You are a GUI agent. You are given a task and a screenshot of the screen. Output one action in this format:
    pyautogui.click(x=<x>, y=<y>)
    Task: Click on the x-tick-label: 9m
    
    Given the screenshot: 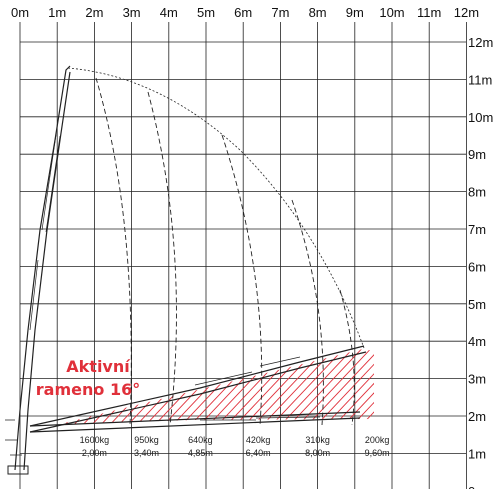 What is the action you would take?
    pyautogui.click(x=355, y=12)
    